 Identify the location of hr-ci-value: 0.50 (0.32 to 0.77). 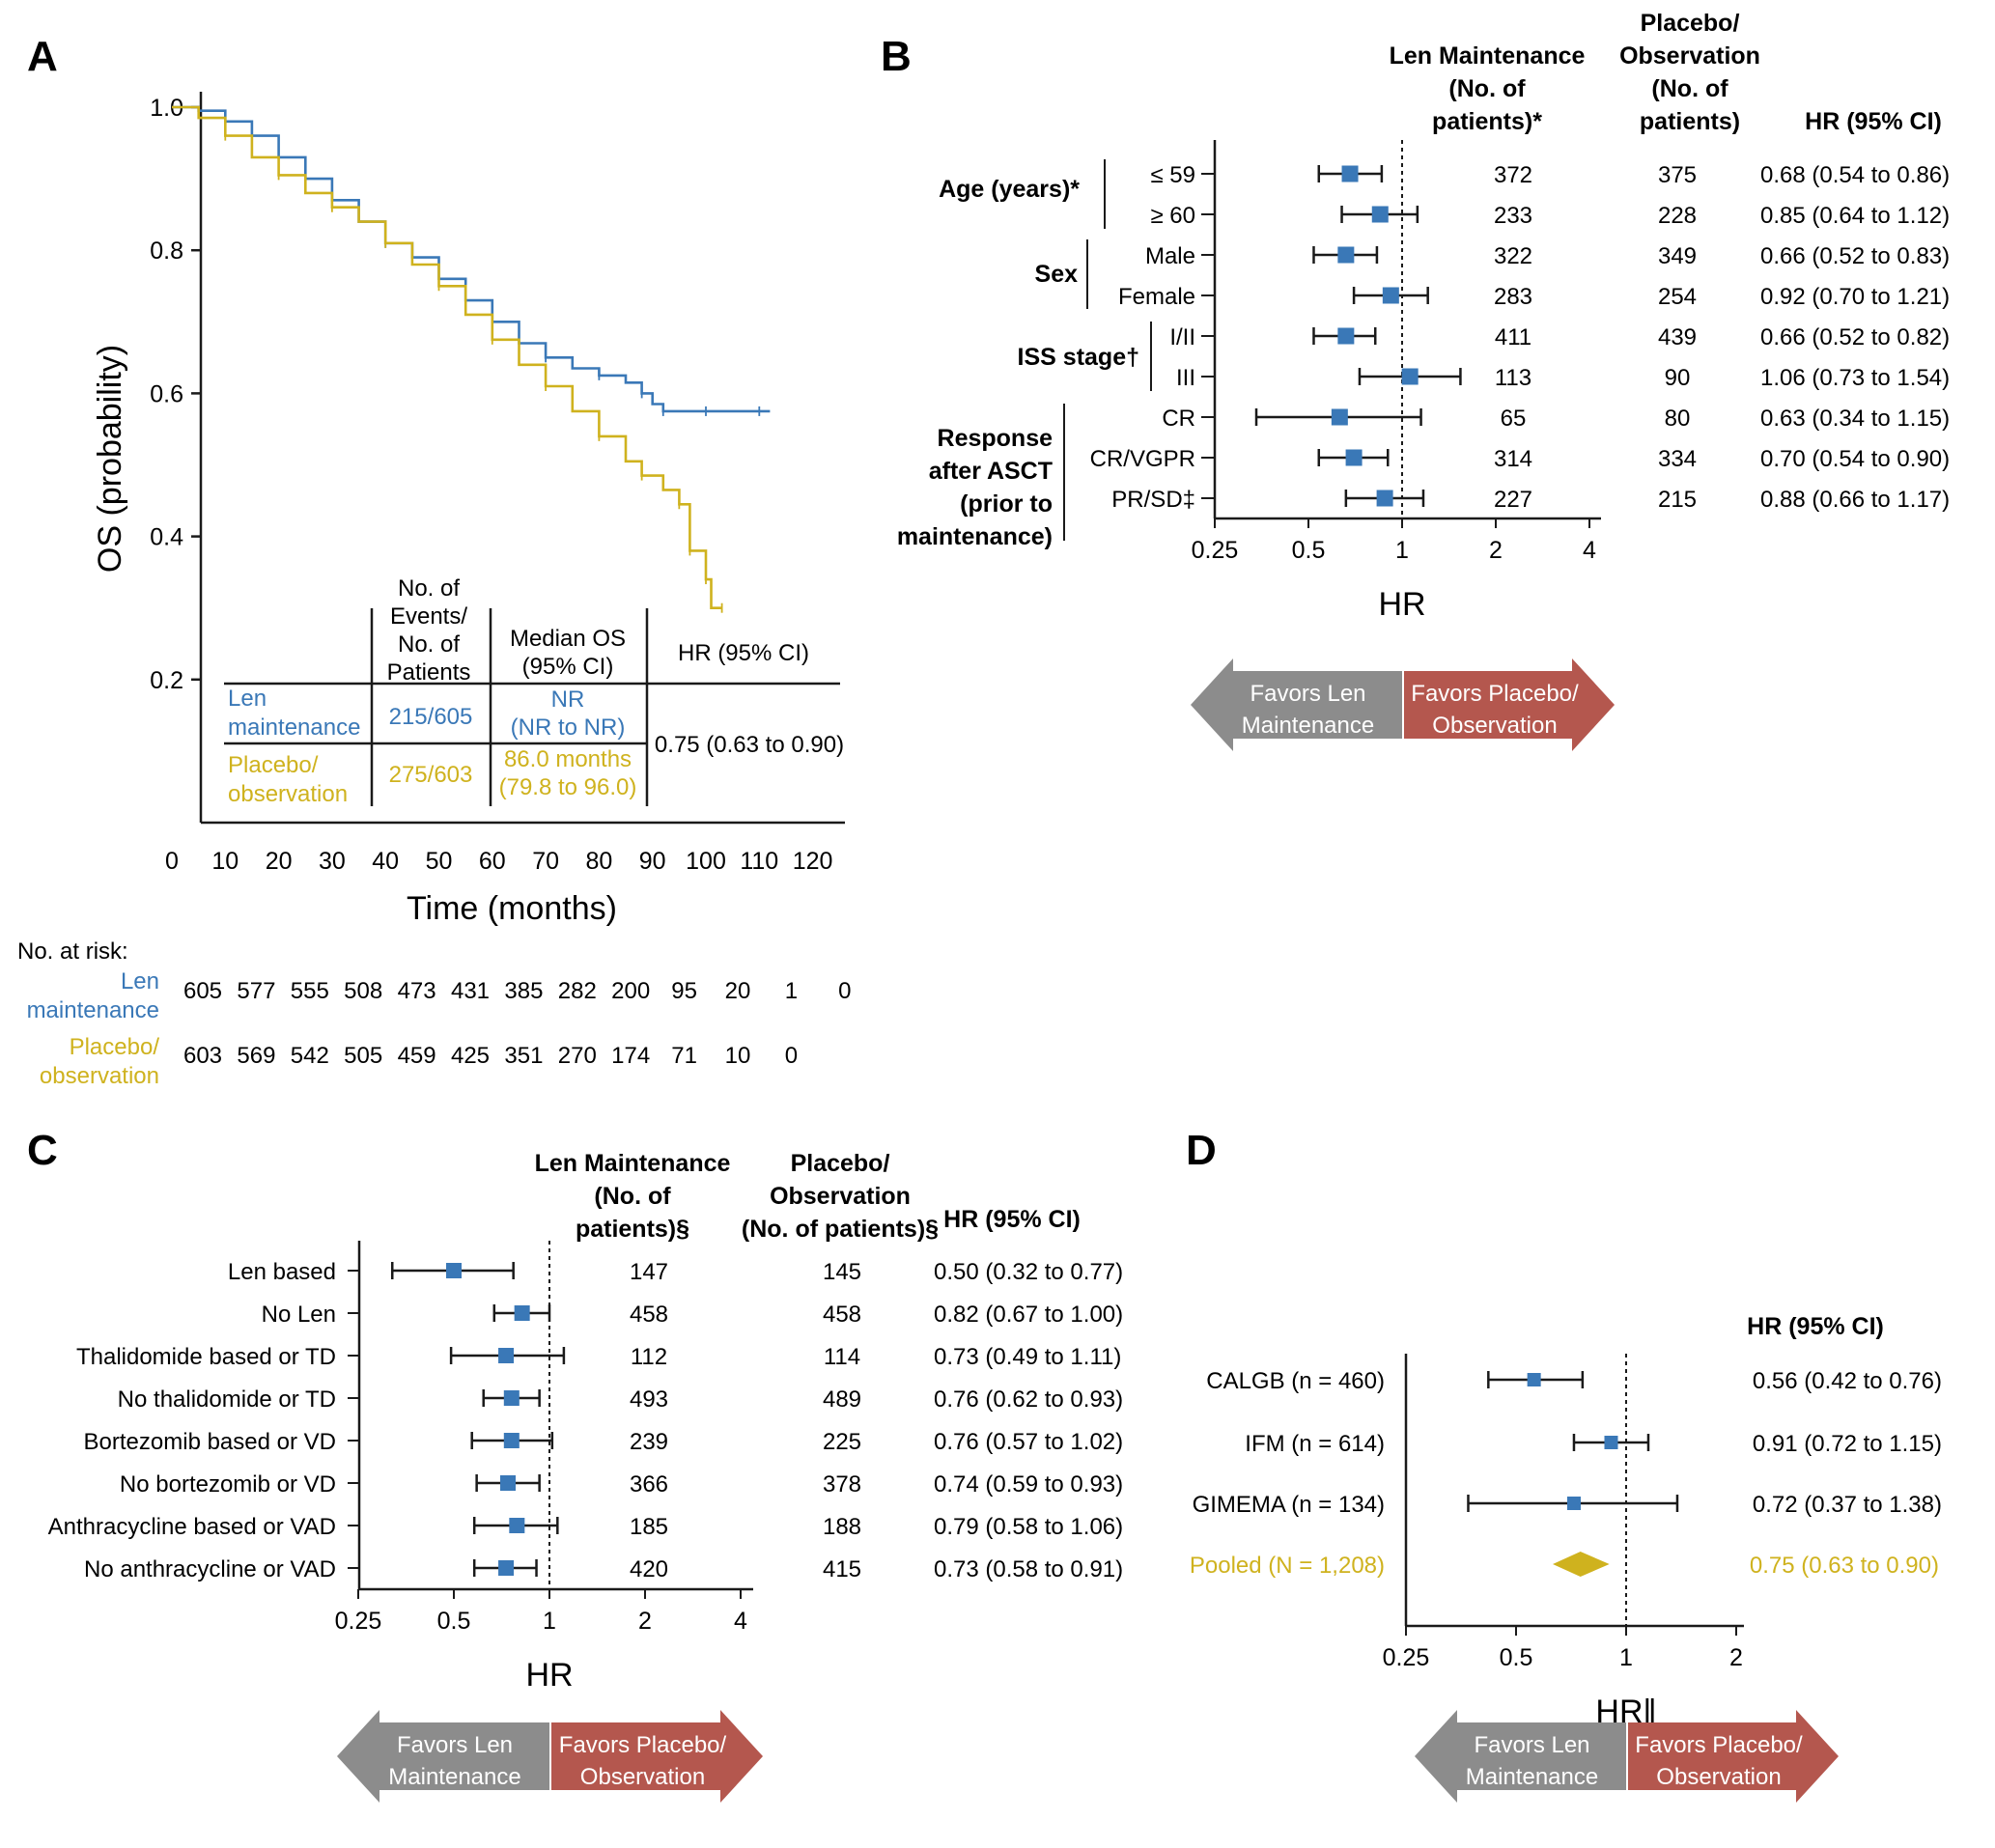
(1028, 1272).